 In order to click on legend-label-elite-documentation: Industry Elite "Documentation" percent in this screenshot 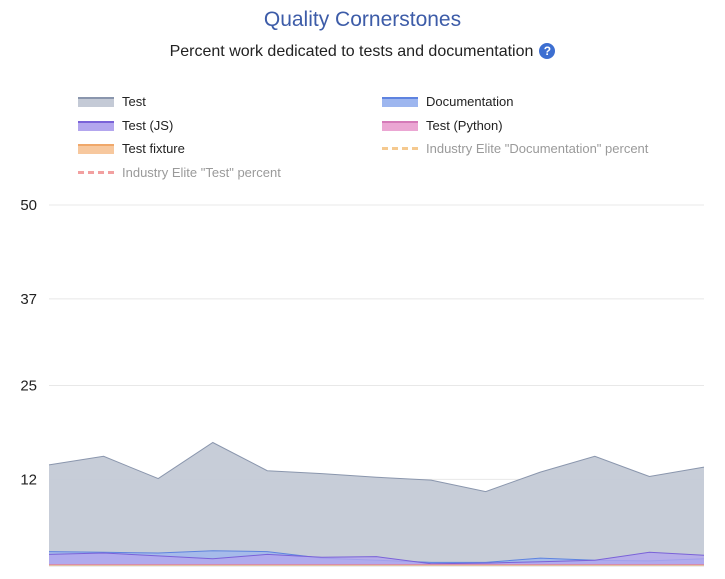, I will do `click(537, 148)`.